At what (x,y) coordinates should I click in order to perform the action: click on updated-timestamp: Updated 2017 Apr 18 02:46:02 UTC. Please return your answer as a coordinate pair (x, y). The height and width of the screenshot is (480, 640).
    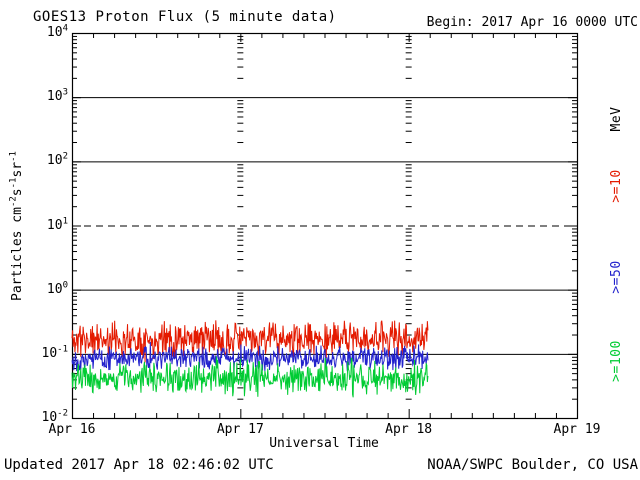
    Looking at the image, I should click on (139, 465).